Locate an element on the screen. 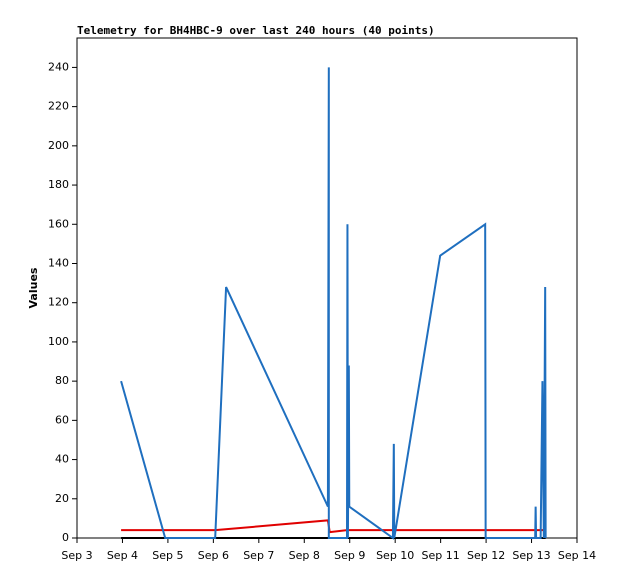 The width and height of the screenshot is (618, 583). y-tick-label: 220 is located at coordinates (58, 106).